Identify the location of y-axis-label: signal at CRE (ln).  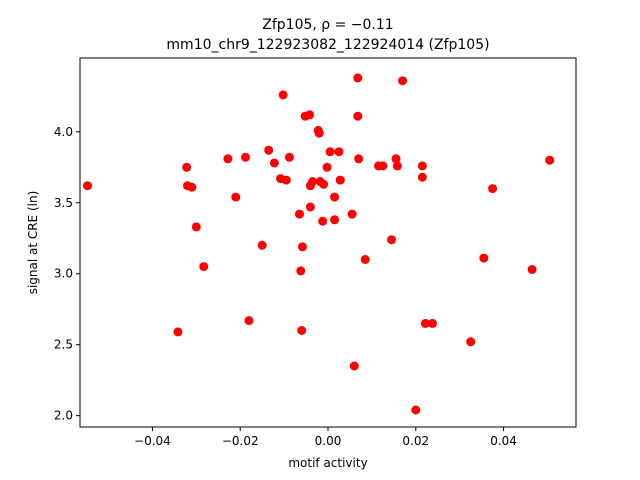
(33, 243).